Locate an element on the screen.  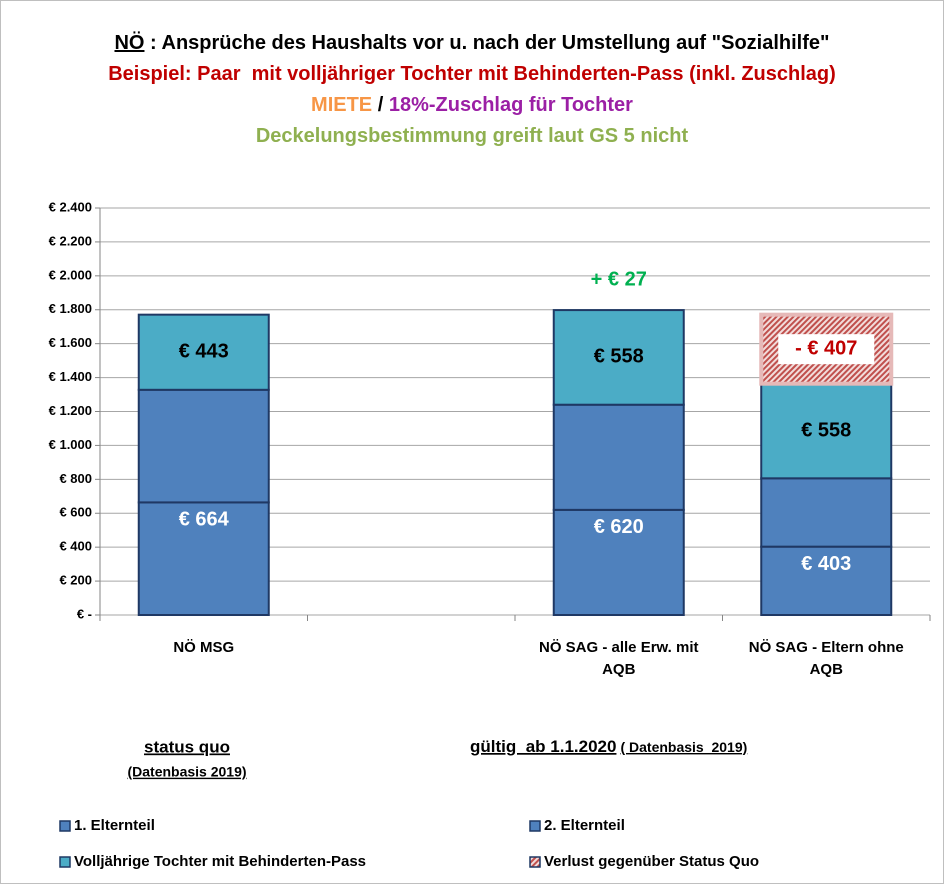
y-tick-label: € 600 is located at coordinates (75, 512).